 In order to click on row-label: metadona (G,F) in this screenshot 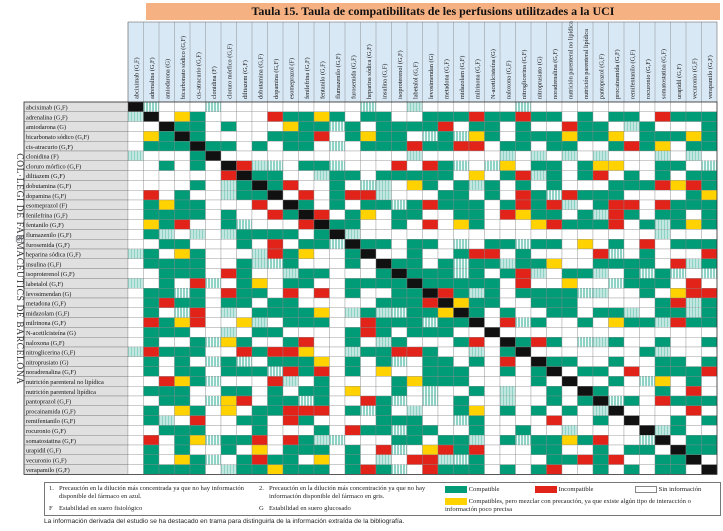, I will do `click(46, 304)`.